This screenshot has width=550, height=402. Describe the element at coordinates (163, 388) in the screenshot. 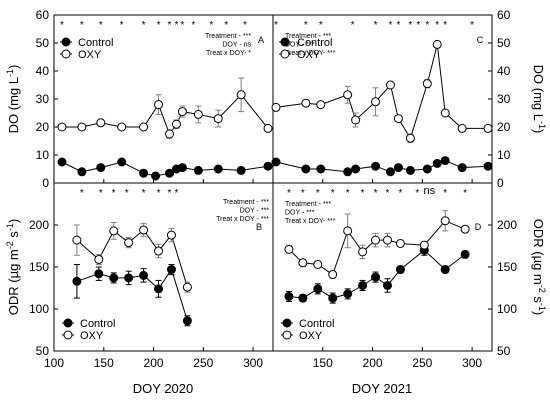

I see `bottom-left-x-axis-title: DOY 2020` at that location.